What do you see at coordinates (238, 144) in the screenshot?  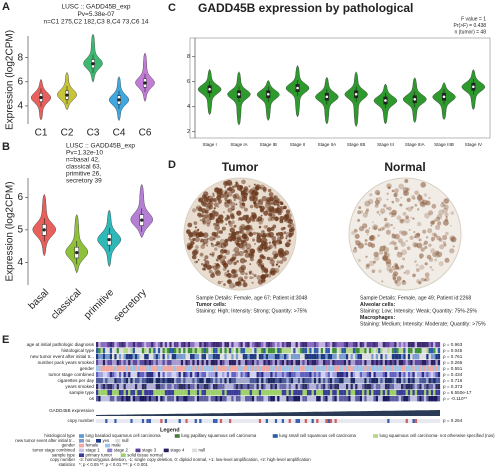 I see `x-tick-label: Stage IA` at bounding box center [238, 144].